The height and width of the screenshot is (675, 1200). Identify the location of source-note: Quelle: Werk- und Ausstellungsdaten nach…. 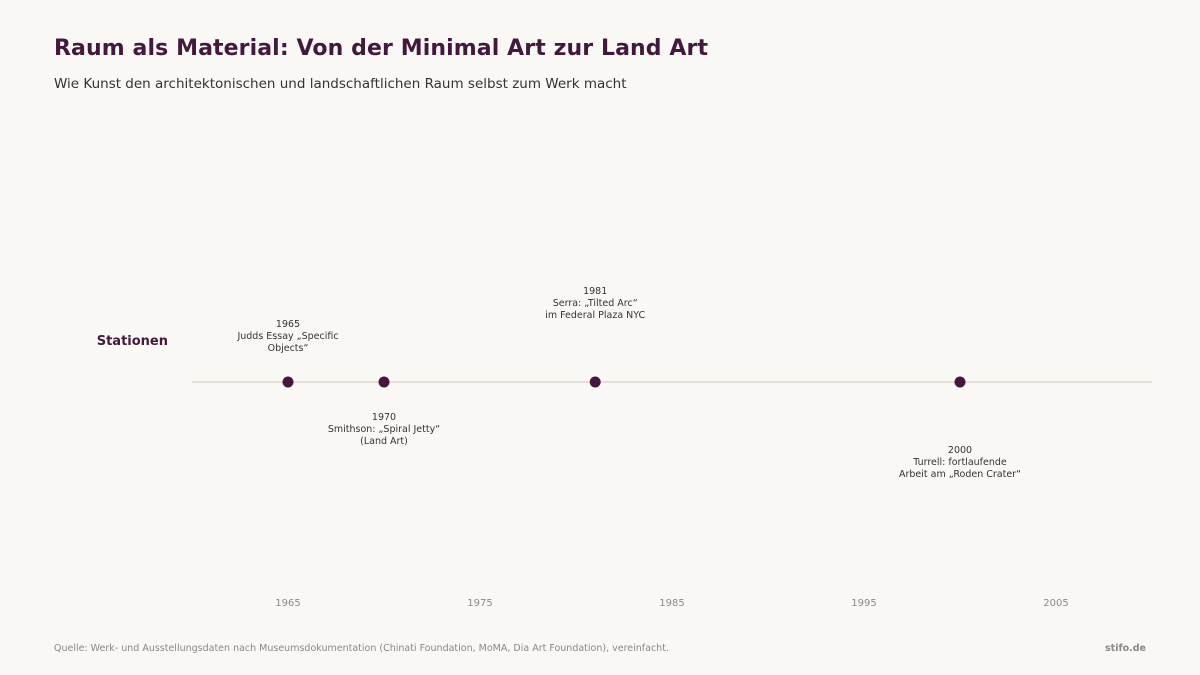
(361, 648).